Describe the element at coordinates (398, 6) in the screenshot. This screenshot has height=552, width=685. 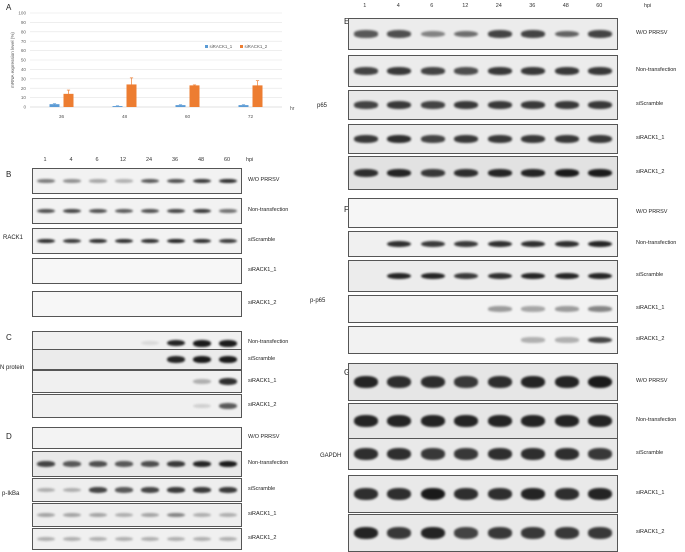
I see `time-point-label: 4` at that location.